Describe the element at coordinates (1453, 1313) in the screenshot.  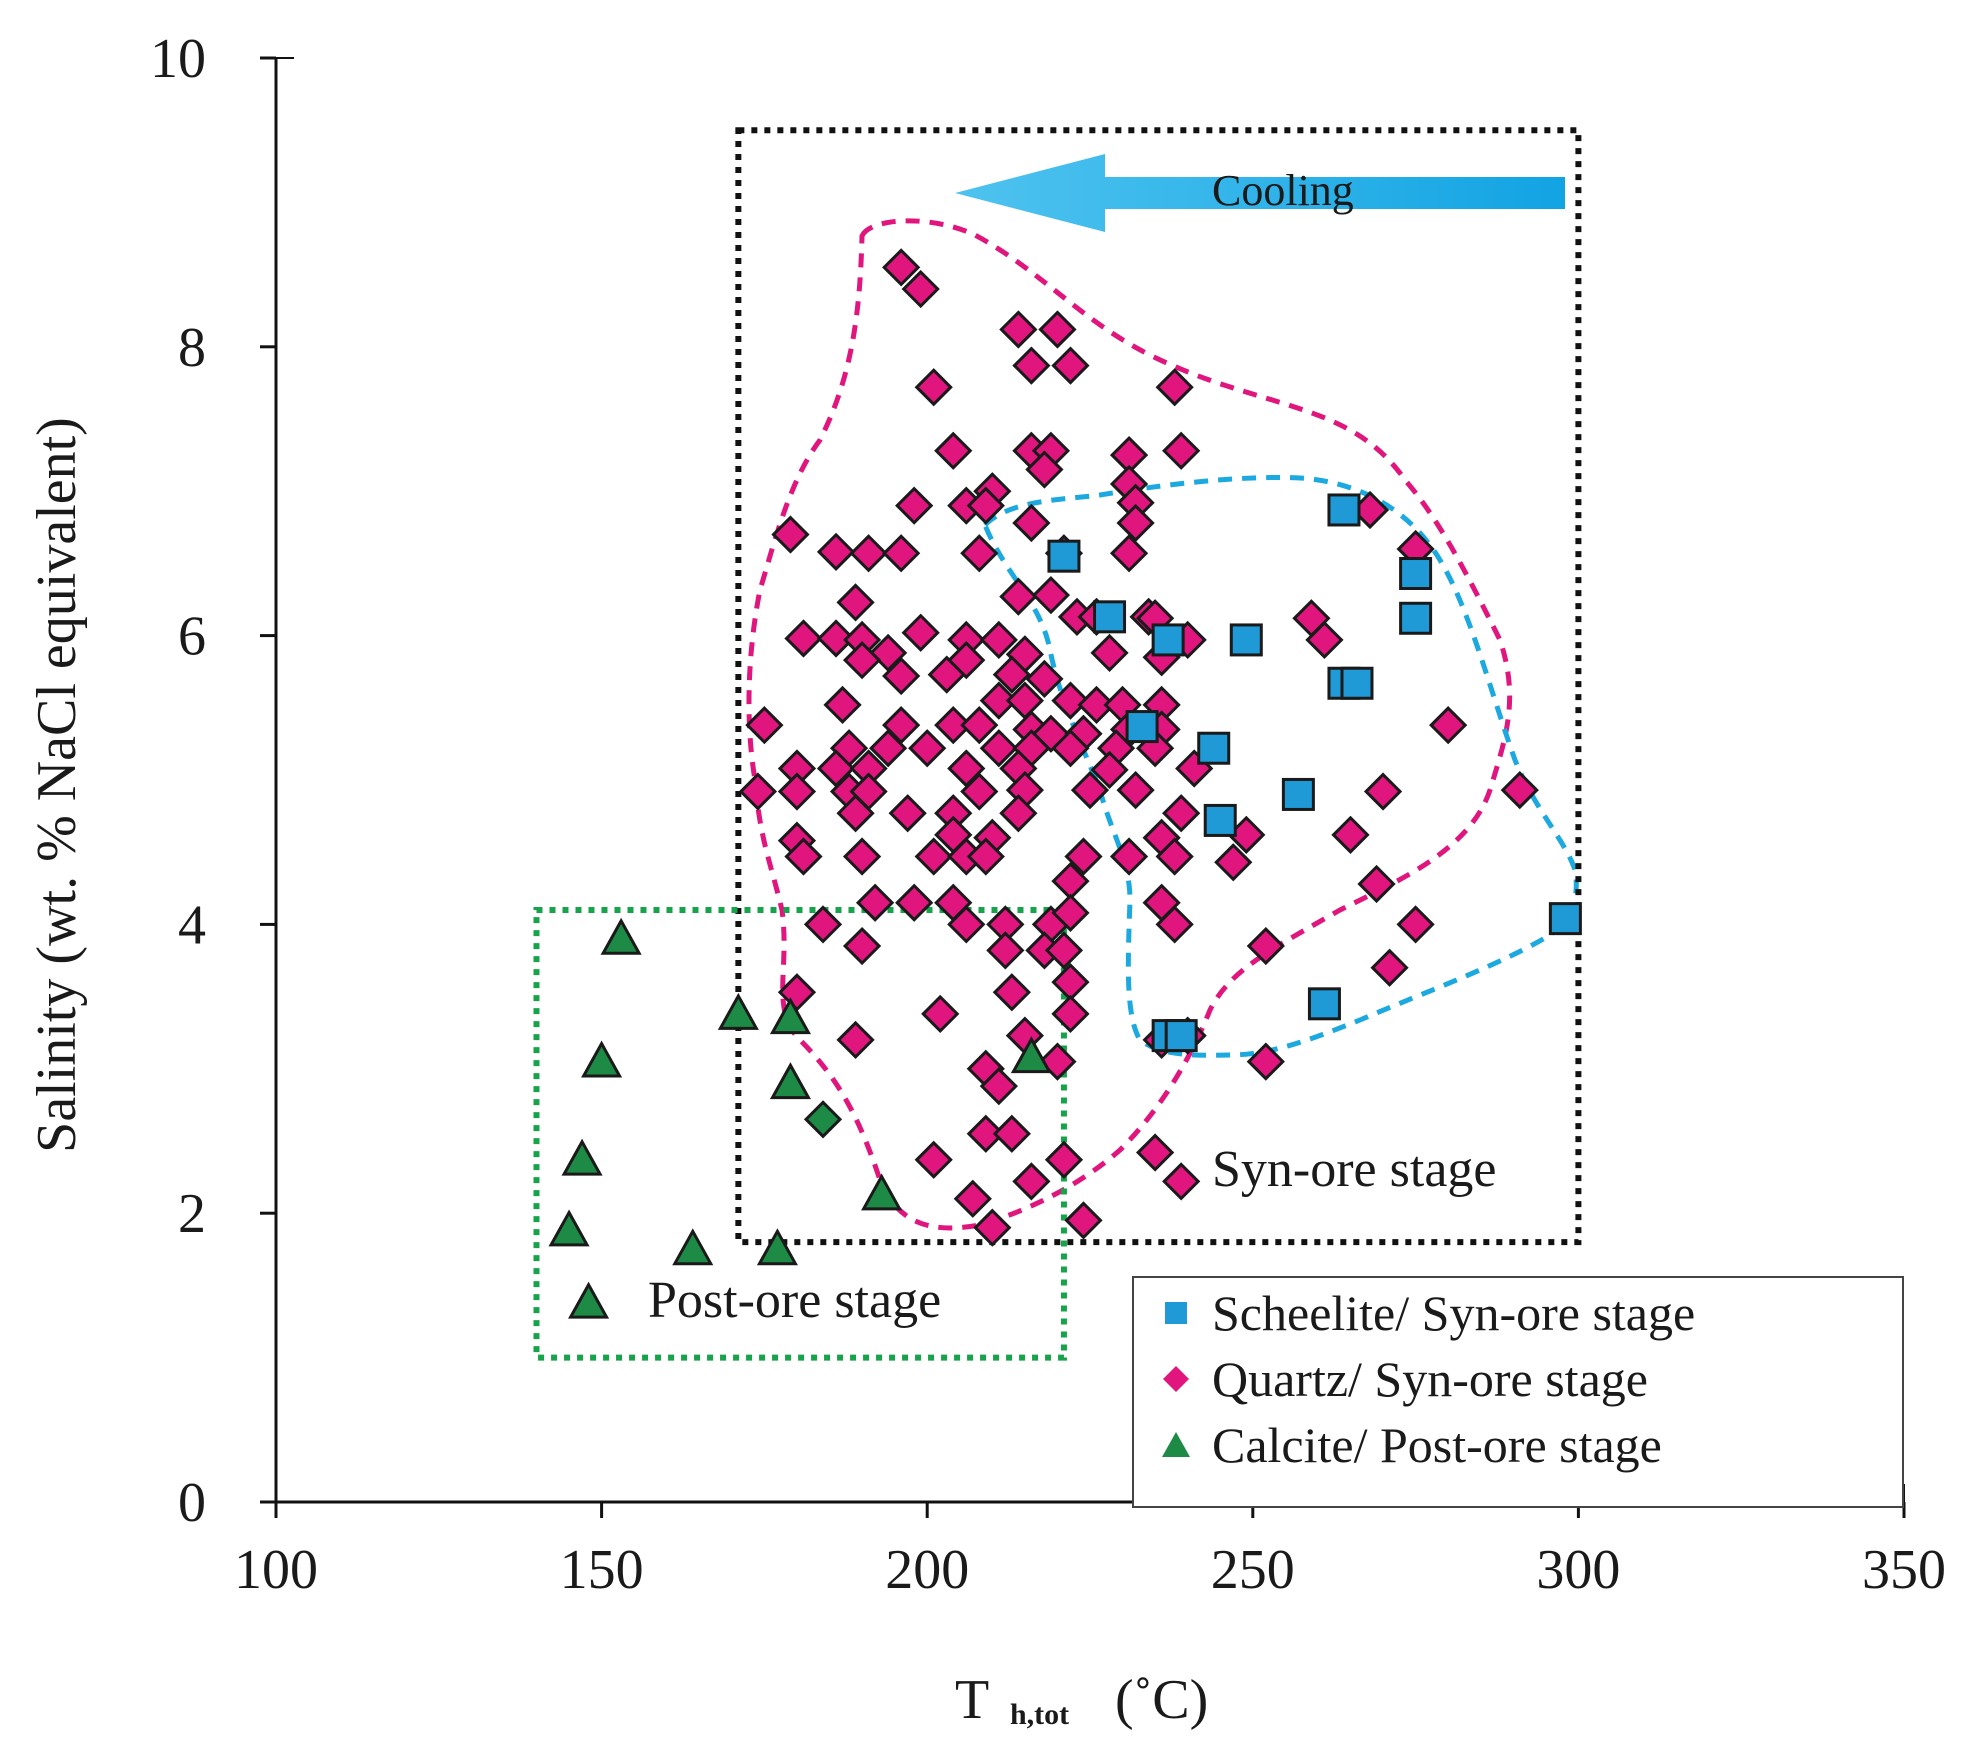
I see `legend-label: Scheelite/ Syn-ore stage` at that location.